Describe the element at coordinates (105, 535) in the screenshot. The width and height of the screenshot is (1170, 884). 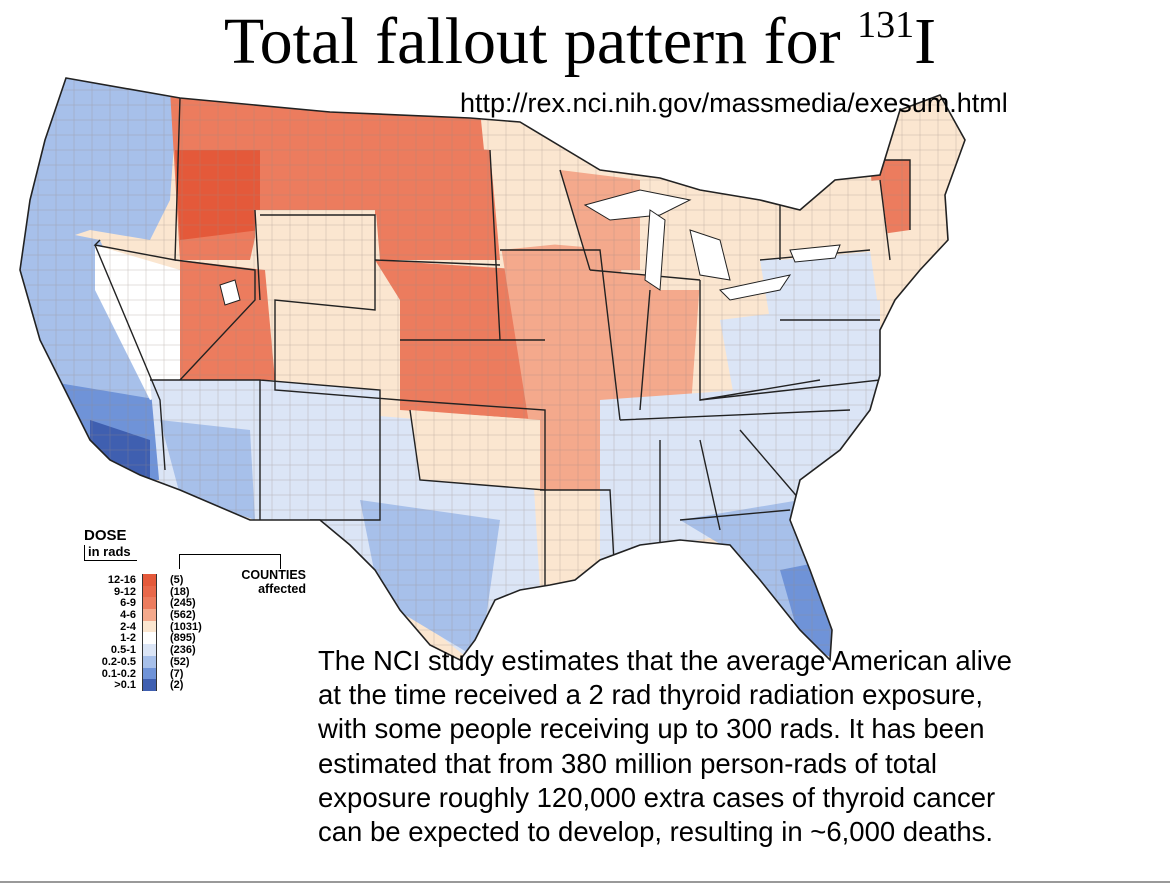
I see `legend-heading: DOSE` at that location.